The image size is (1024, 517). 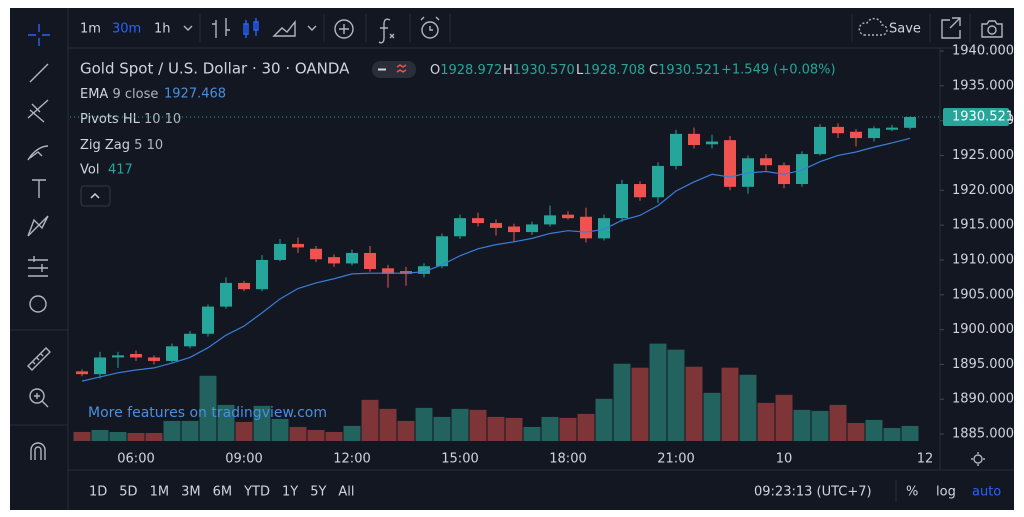 What do you see at coordinates (983, 434) in the screenshot?
I see `y-tick-label: 1885.000` at bounding box center [983, 434].